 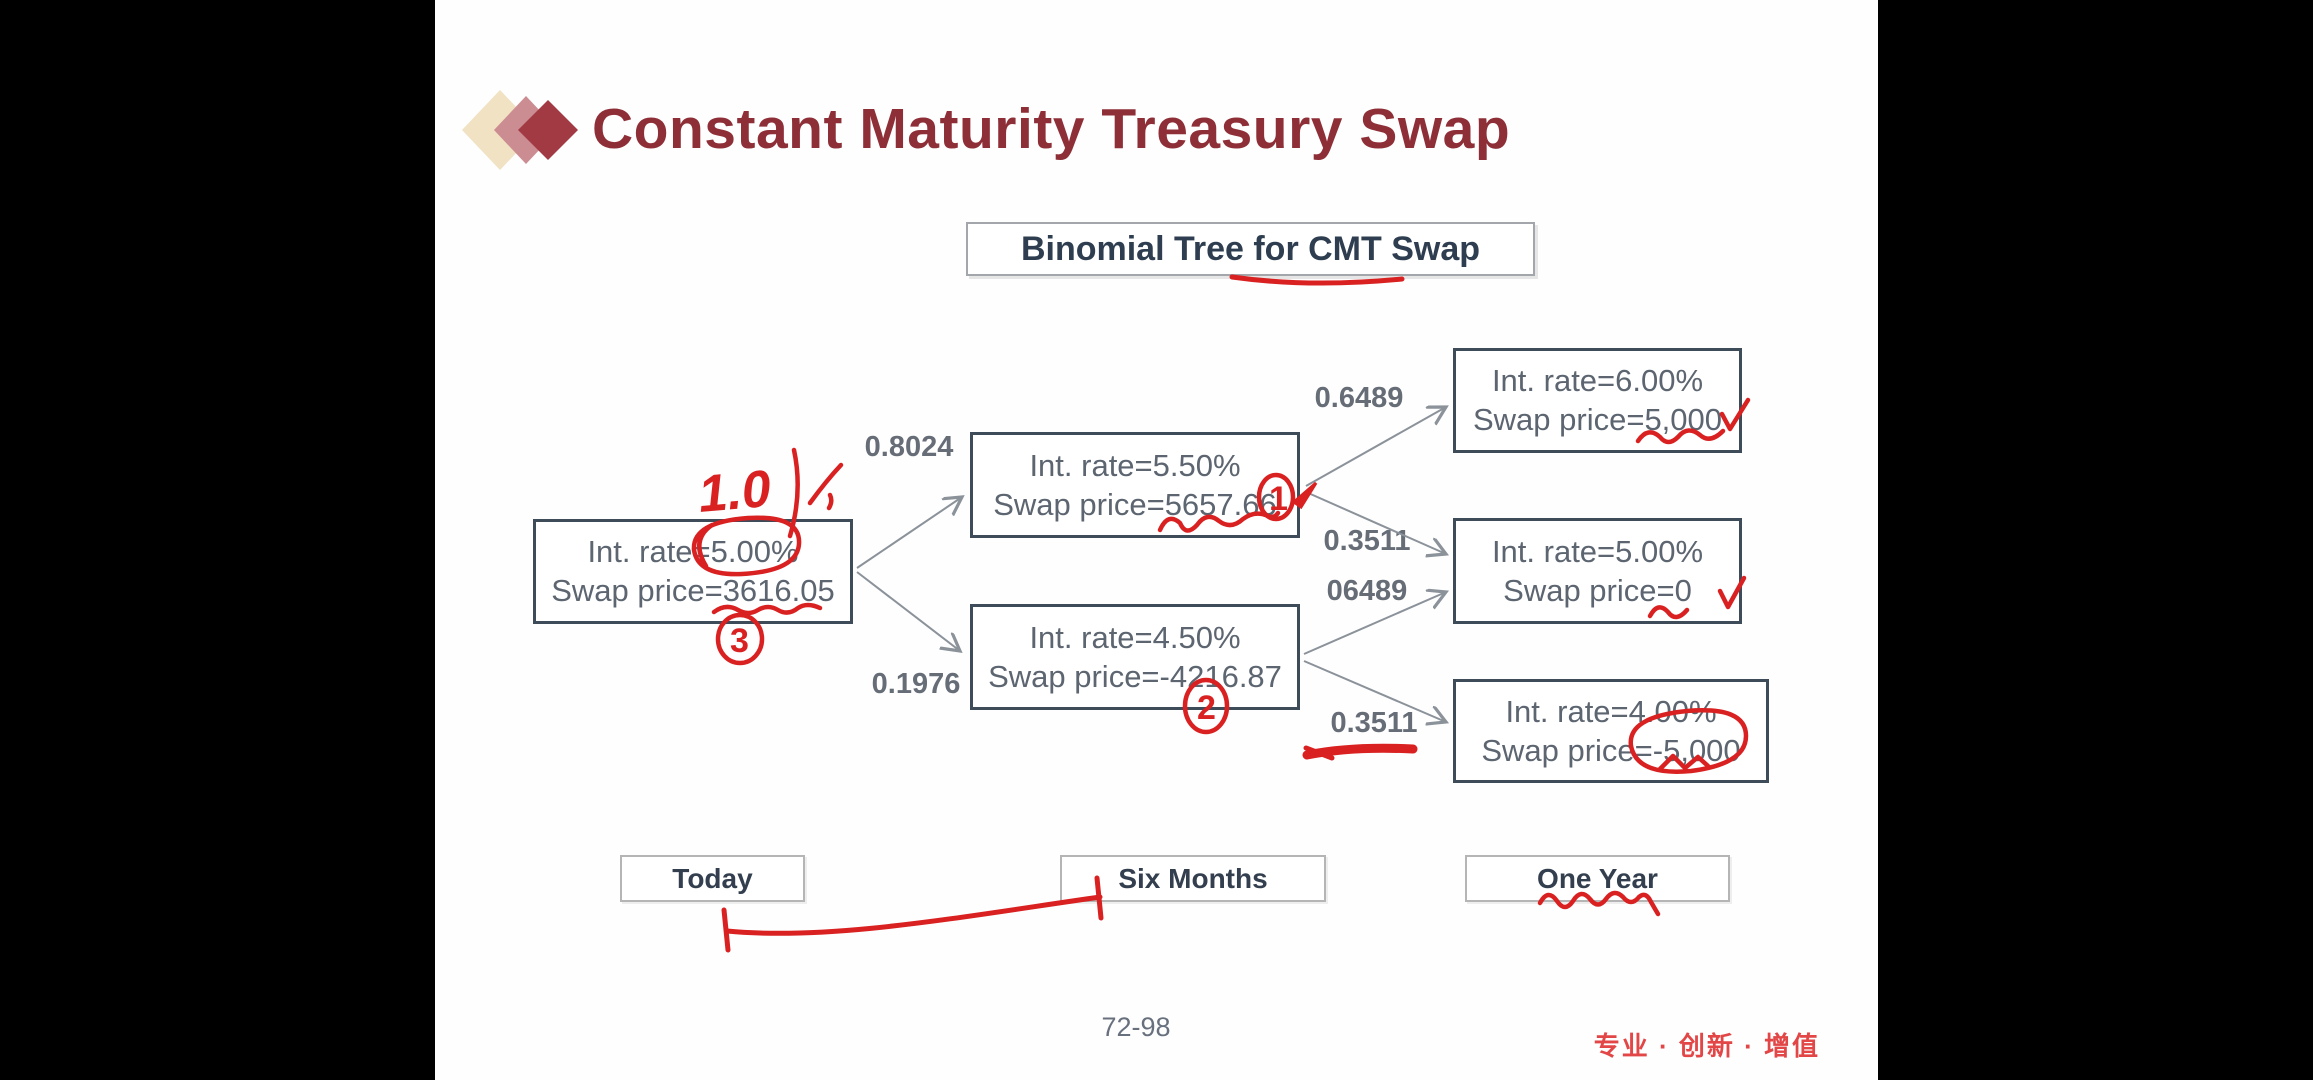 I want to click on node-down-down-price: Swap price=-5,000, so click(x=1611, y=750).